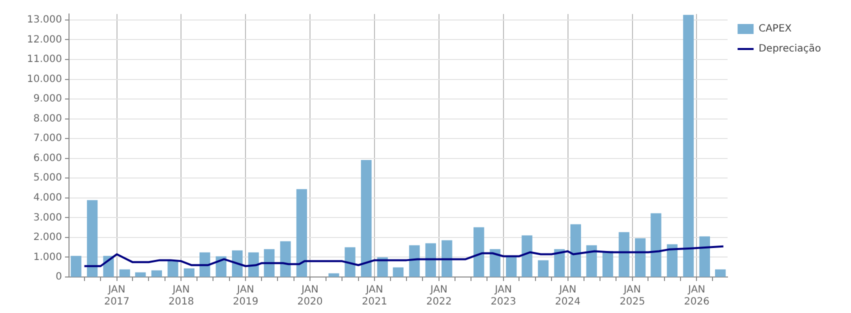  I want to click on y-tick-label: 10.000, so click(44, 79).